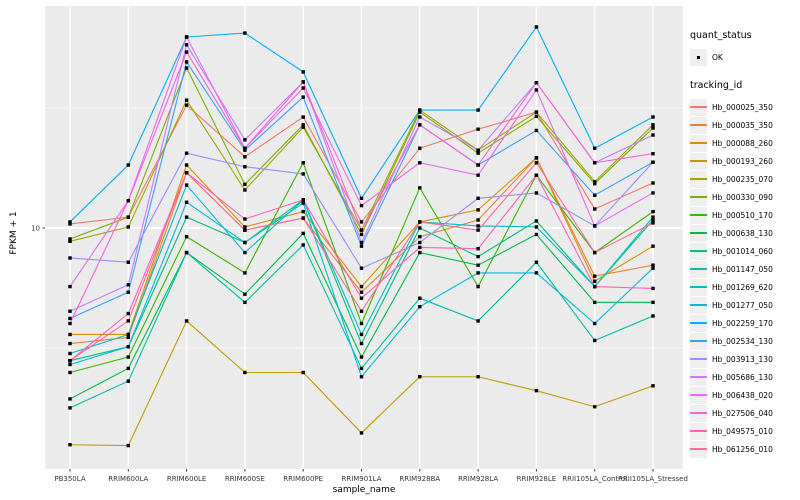 The width and height of the screenshot is (800, 500). Describe the element at coordinates (745, 323) in the screenshot. I see `legend-item-Hb_002259_170: Hb_002259_170` at that location.